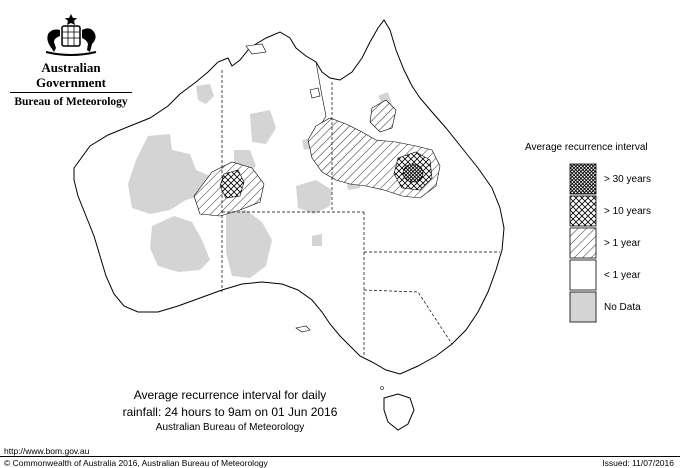 Image resolution: width=680 pixels, height=468 pixels. Describe the element at coordinates (230, 427) in the screenshot. I see `caption-line-3: Australian Bureau of Meteorology` at that location.